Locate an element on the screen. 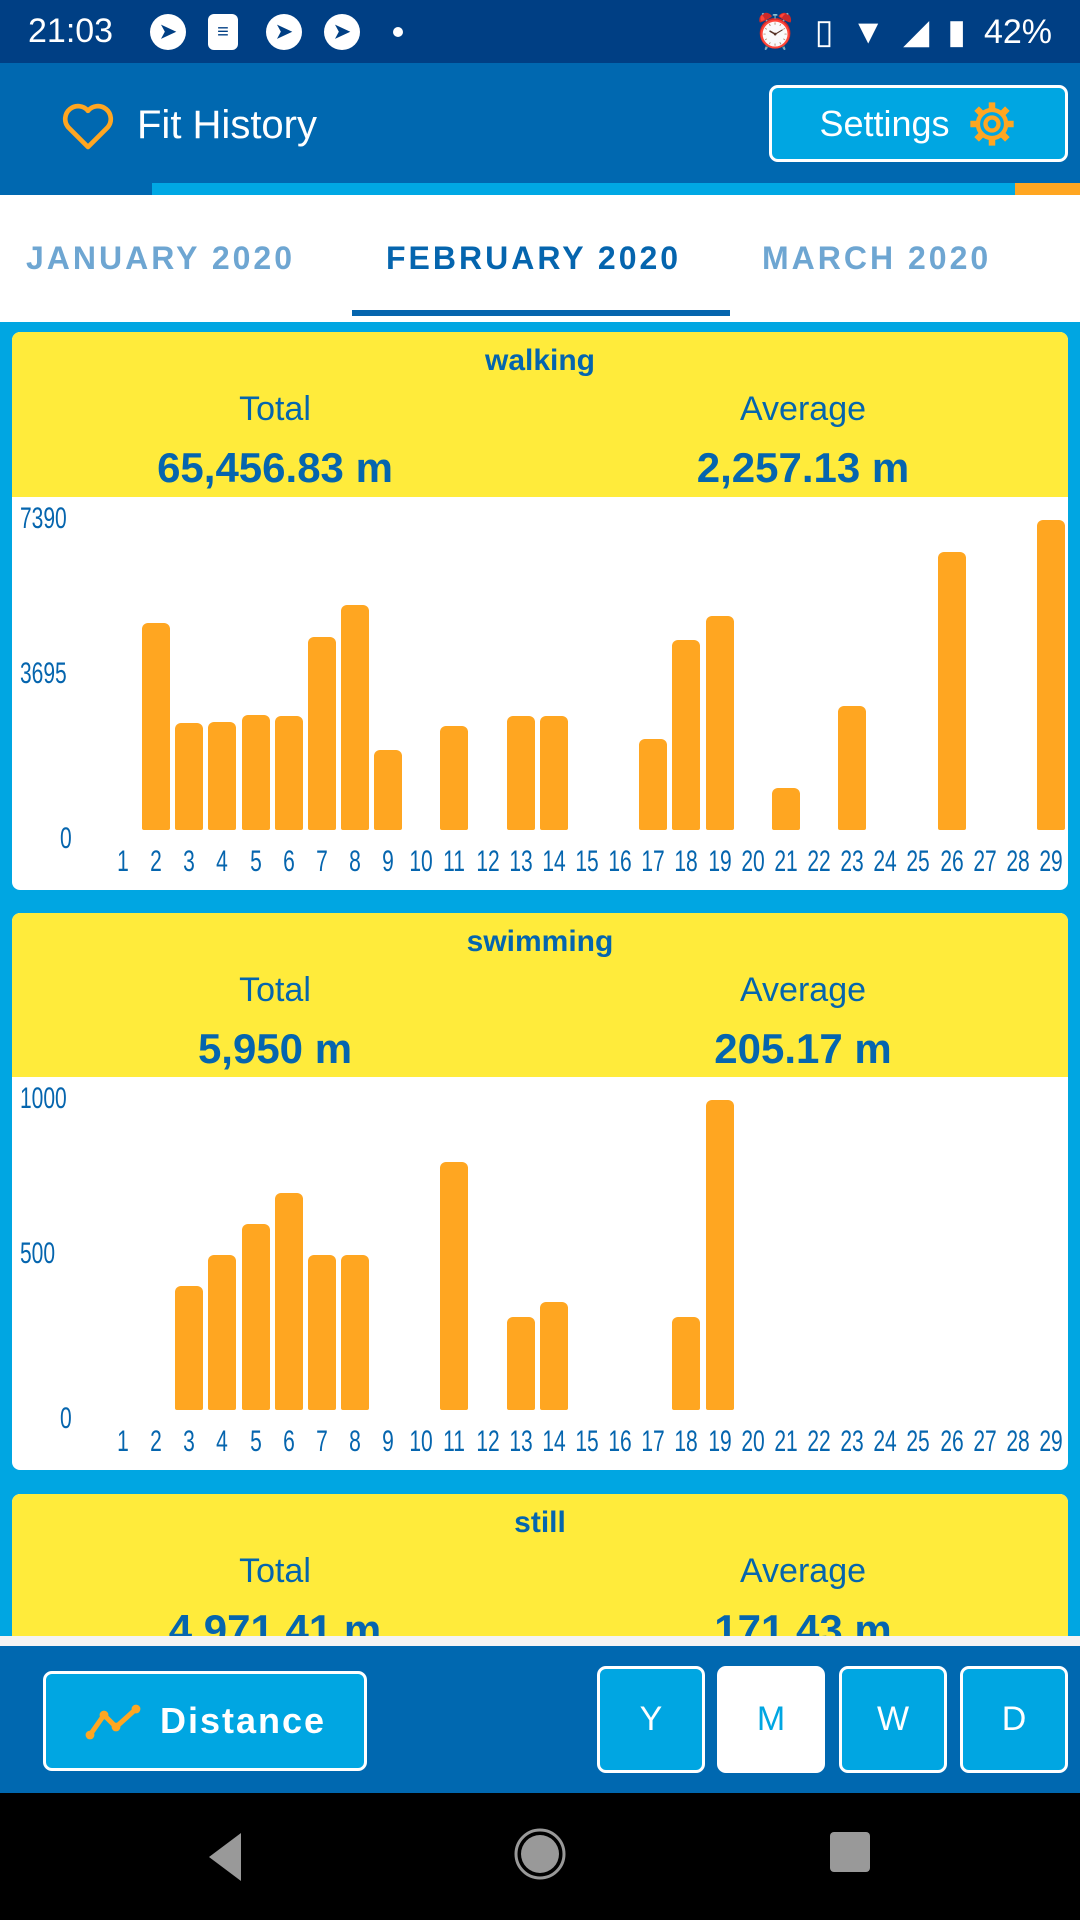  app-bar: Fit History Settings is located at coordinates (540, 129).